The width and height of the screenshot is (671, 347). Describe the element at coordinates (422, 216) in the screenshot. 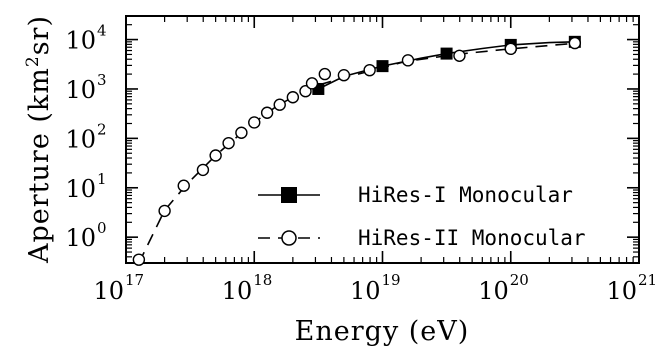

I see `legend: HiRes-I Monocular HiRes-II Monocular` at that location.